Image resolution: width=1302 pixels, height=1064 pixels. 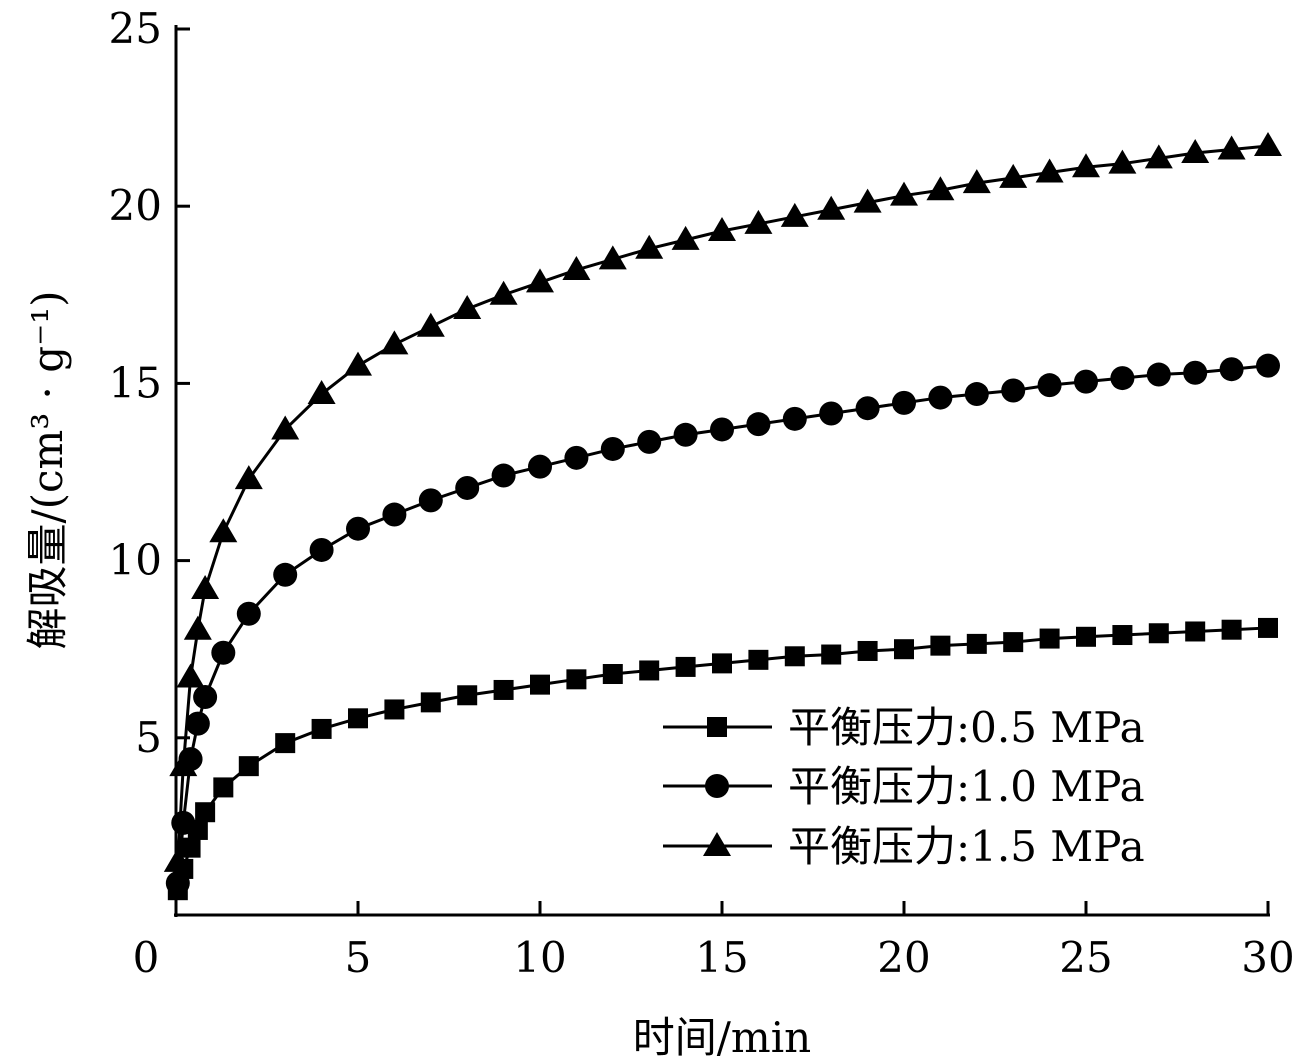 I want to click on x-tick-label: 25, so click(x=1085, y=957).